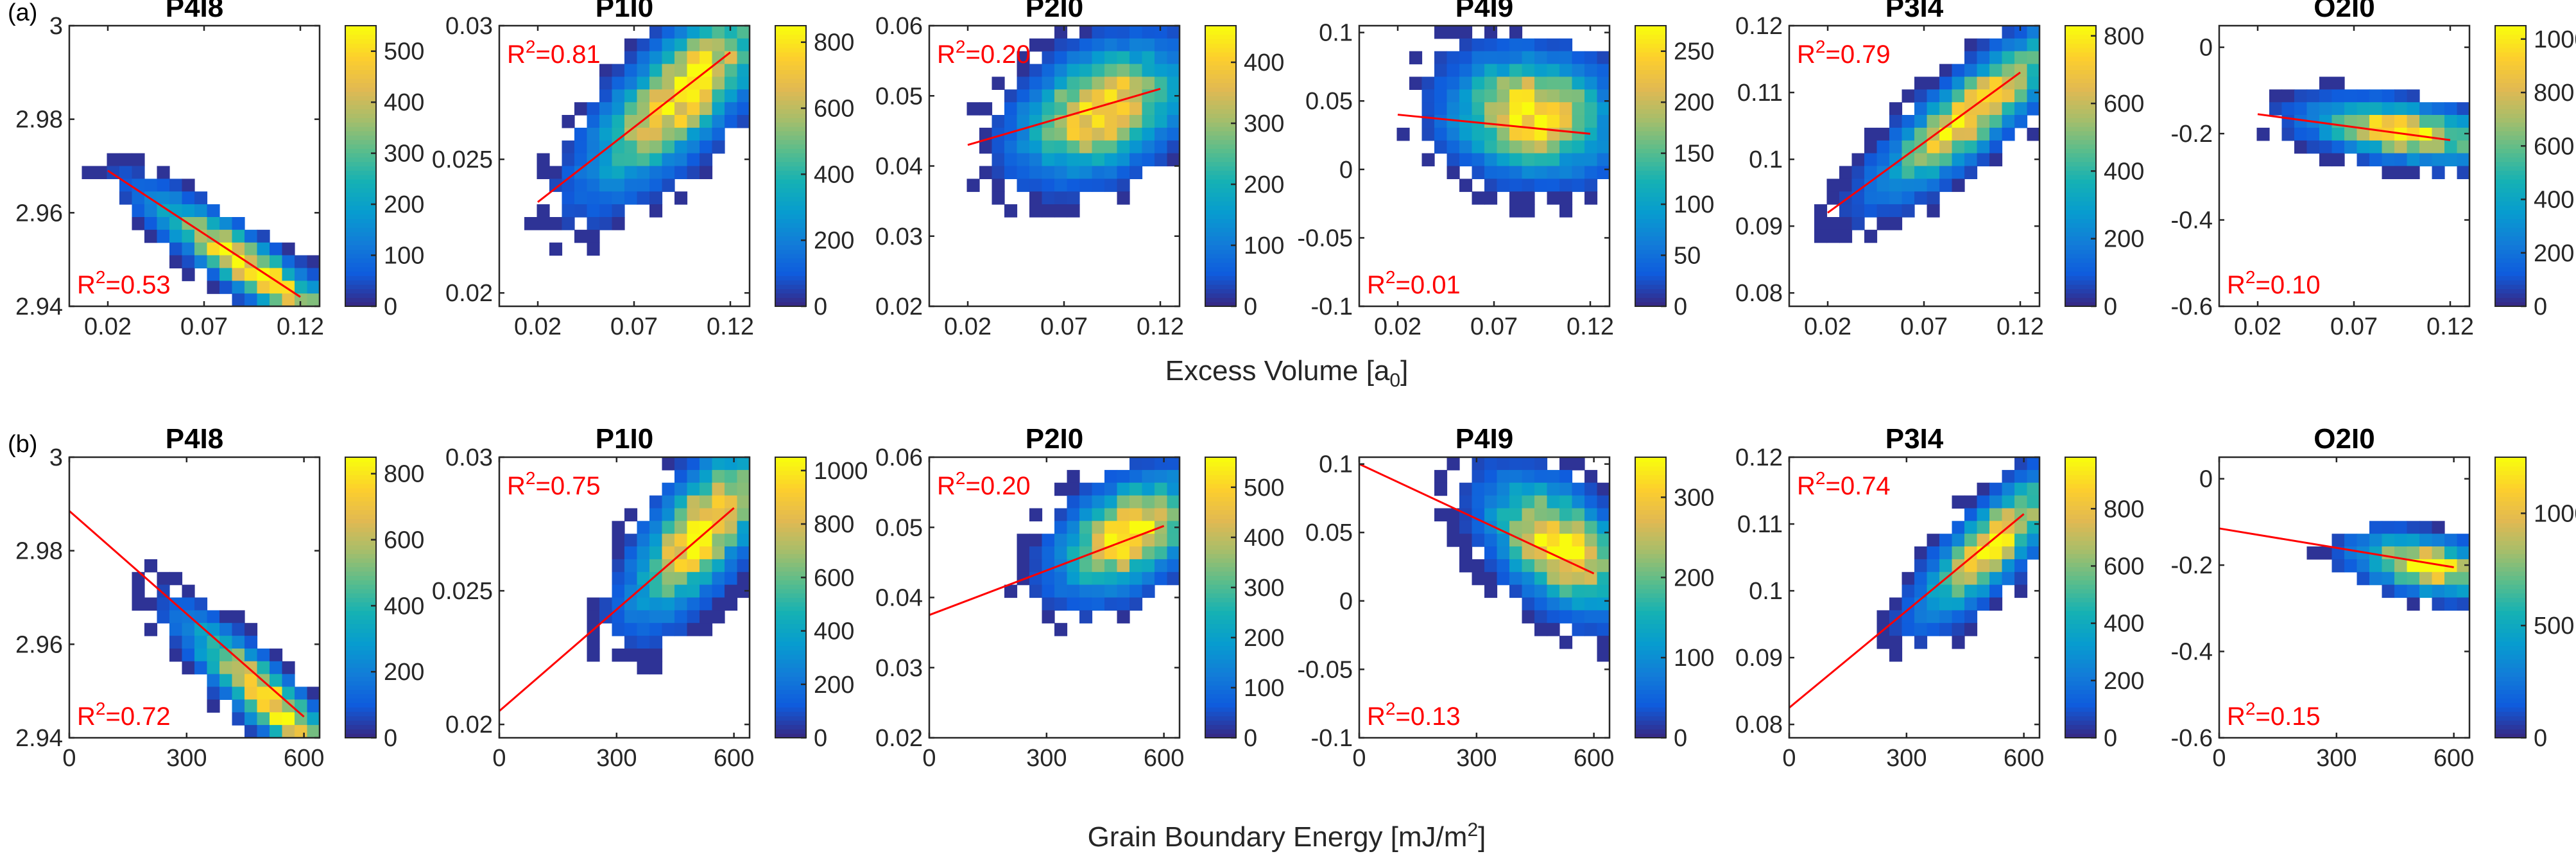 The height and width of the screenshot is (863, 2576). I want to click on y-tick-label: -0.05, so click(1325, 238).